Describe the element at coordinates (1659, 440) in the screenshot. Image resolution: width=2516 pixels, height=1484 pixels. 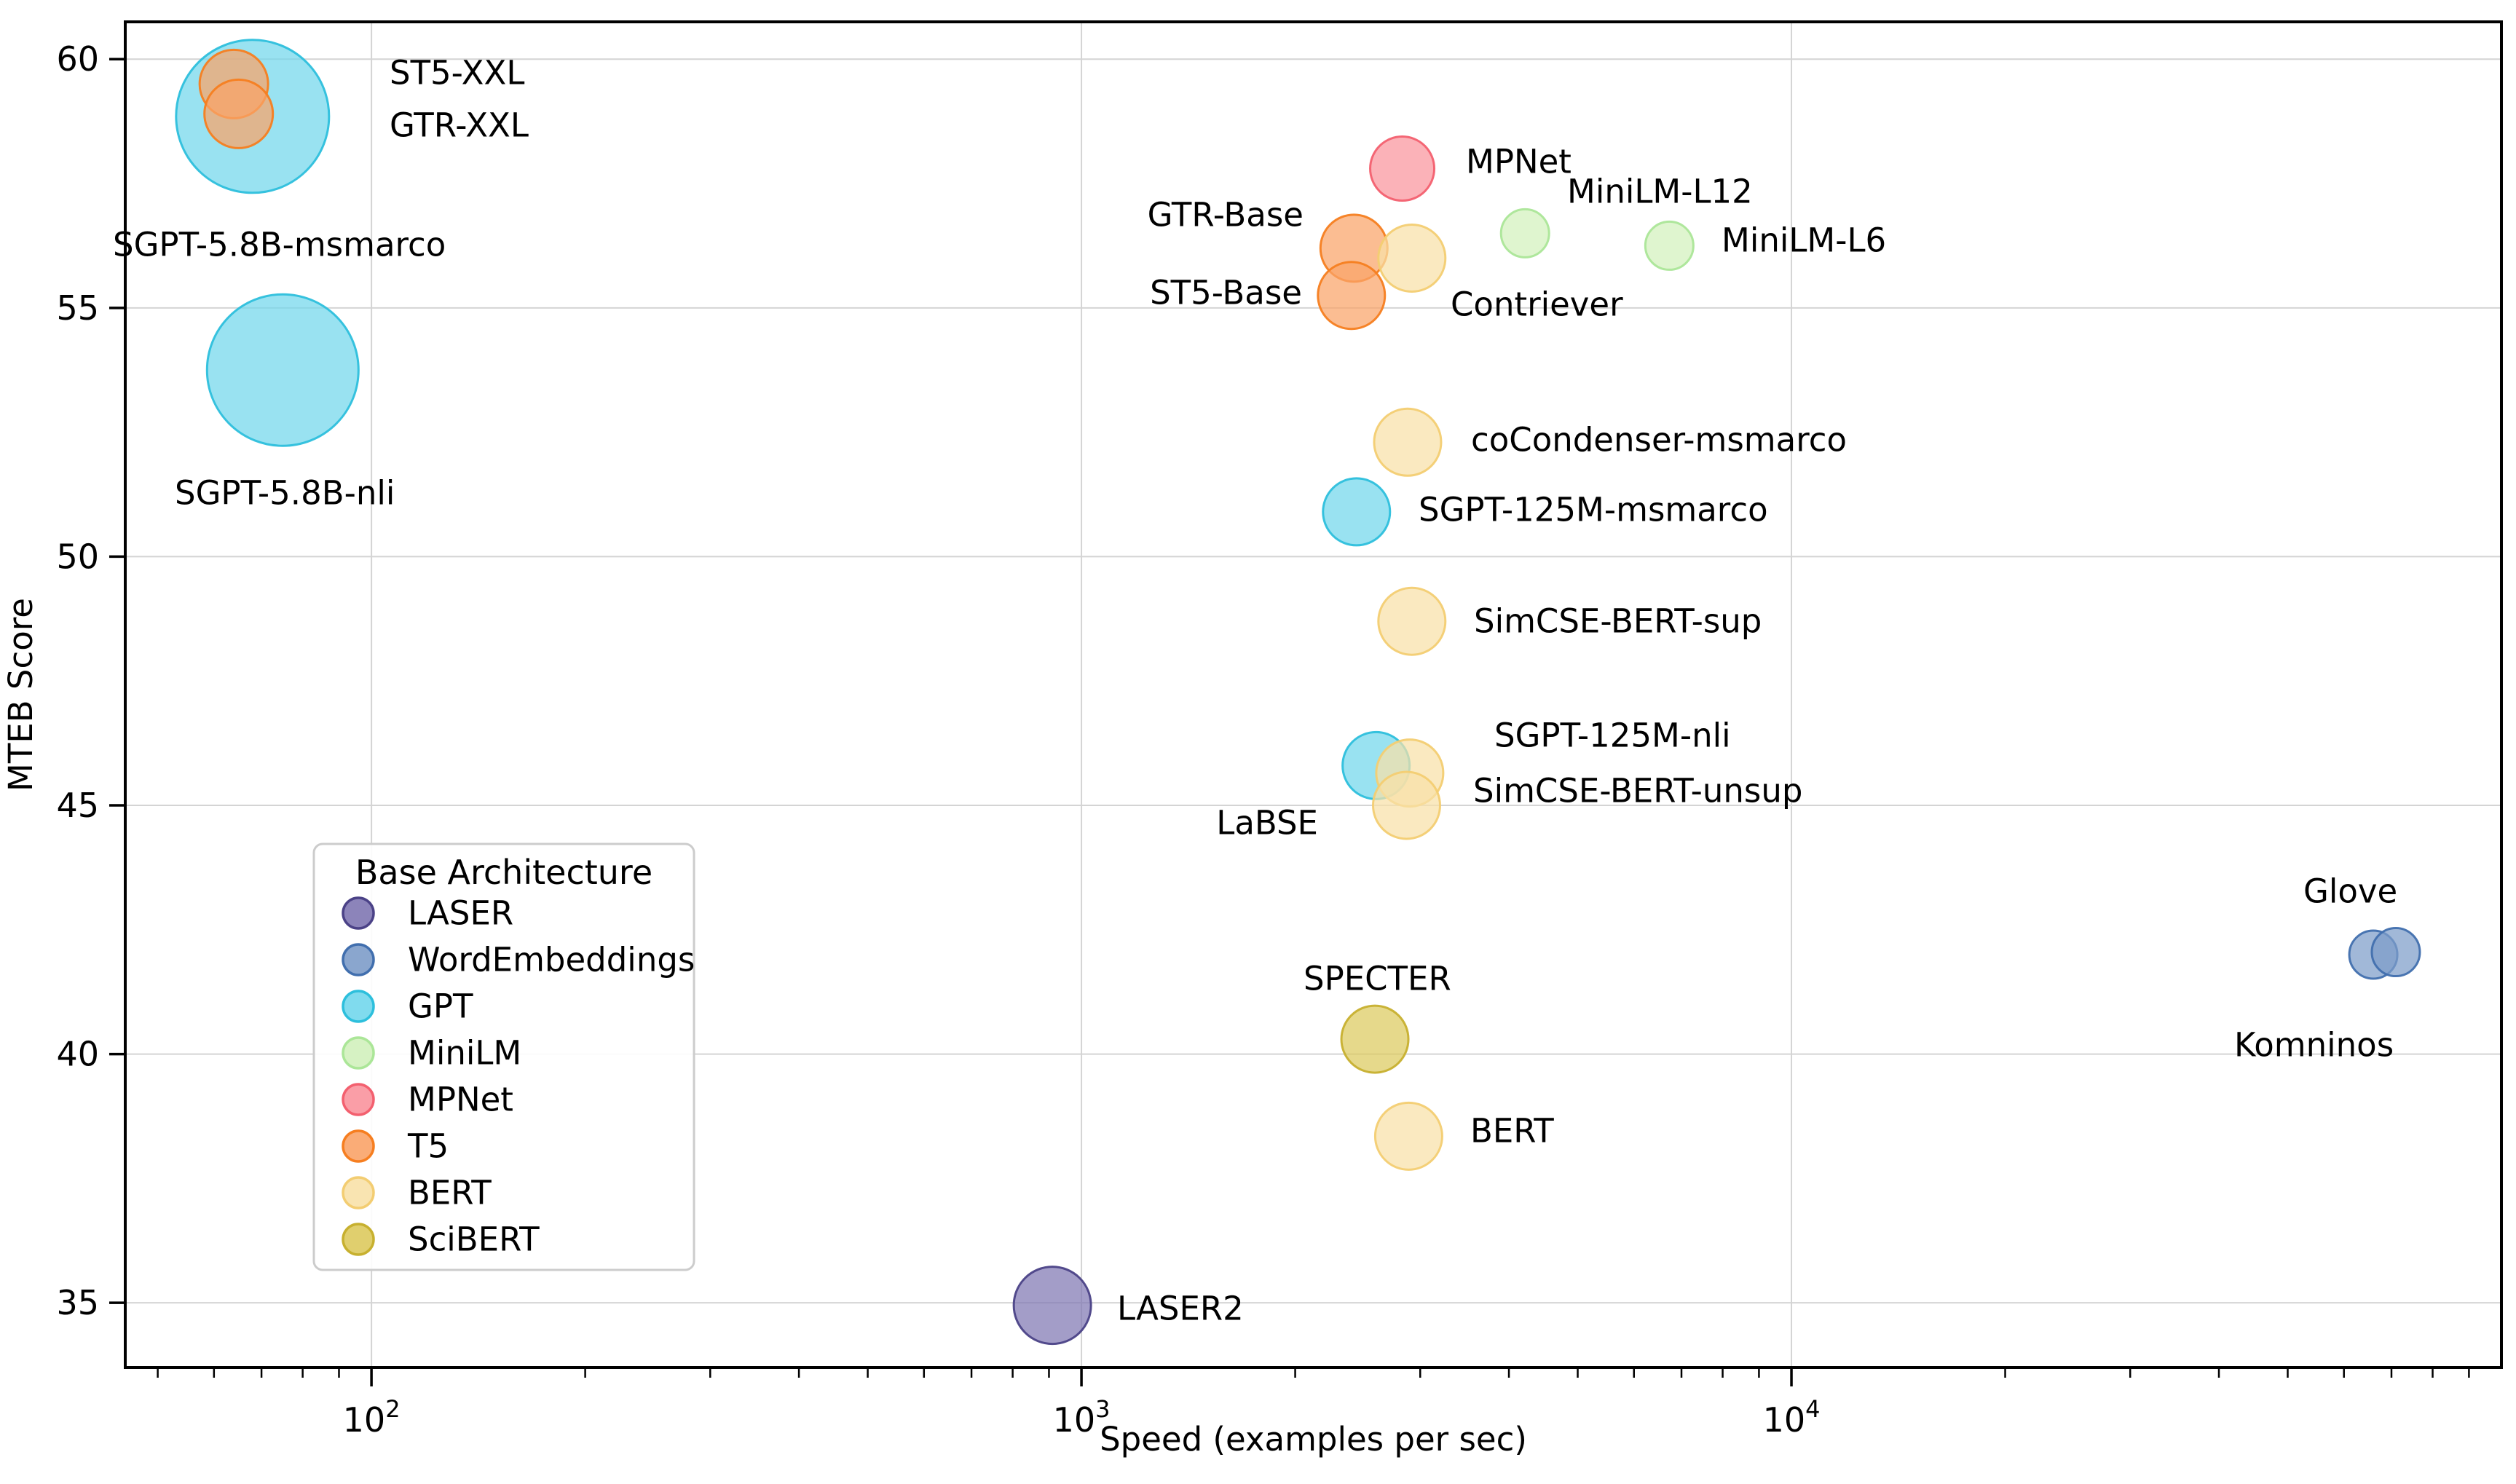
I see `point-label-coCondenser-msmarco: coCondenser-msmarco` at that location.